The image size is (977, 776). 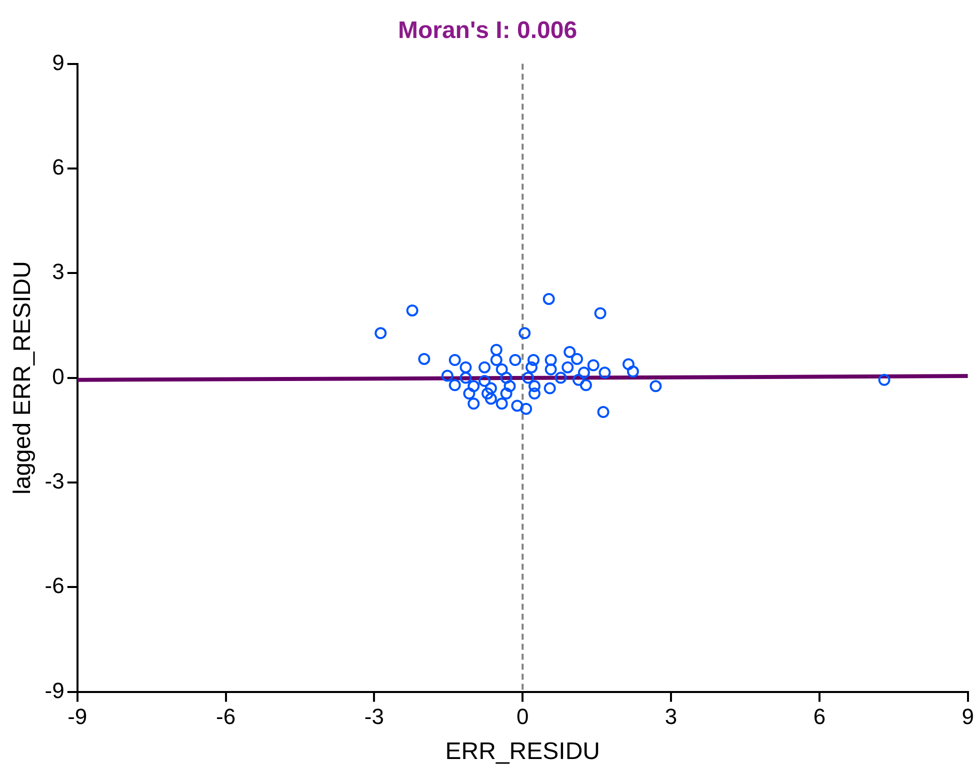 What do you see at coordinates (968, 717) in the screenshot?
I see `x-tick-label: 9` at bounding box center [968, 717].